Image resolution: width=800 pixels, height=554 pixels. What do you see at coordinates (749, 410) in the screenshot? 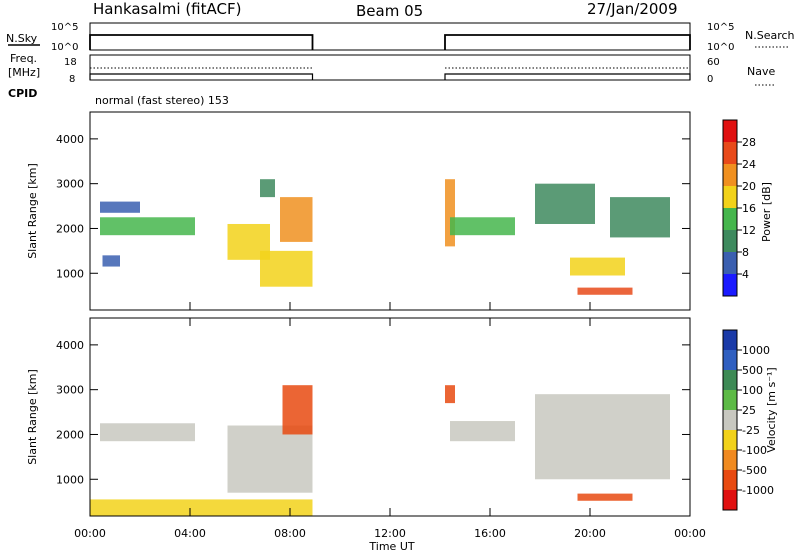
I see `velocity-cbar-tick-3: 25` at bounding box center [749, 410].